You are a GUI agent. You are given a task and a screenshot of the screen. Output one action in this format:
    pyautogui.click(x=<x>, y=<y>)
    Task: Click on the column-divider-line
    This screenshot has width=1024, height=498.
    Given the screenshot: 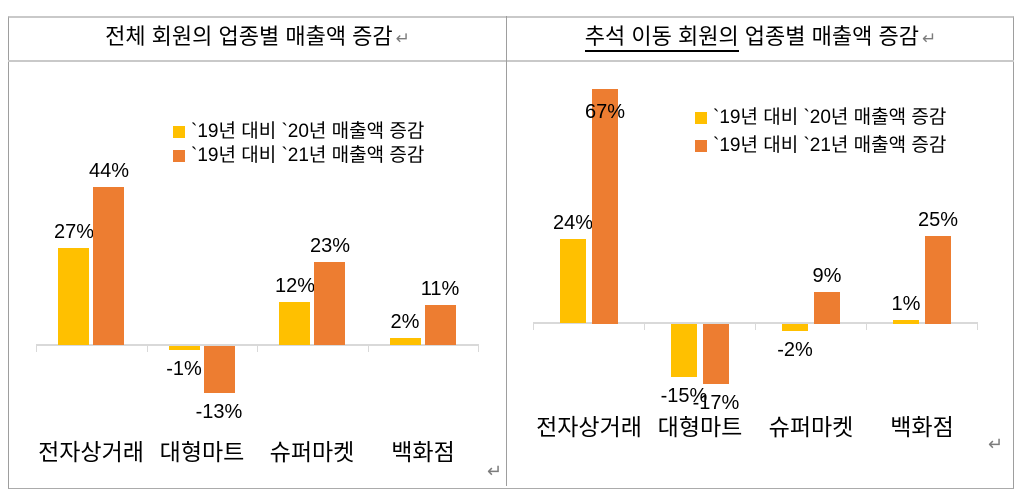 What is the action you would take?
    pyautogui.click(x=506, y=251)
    